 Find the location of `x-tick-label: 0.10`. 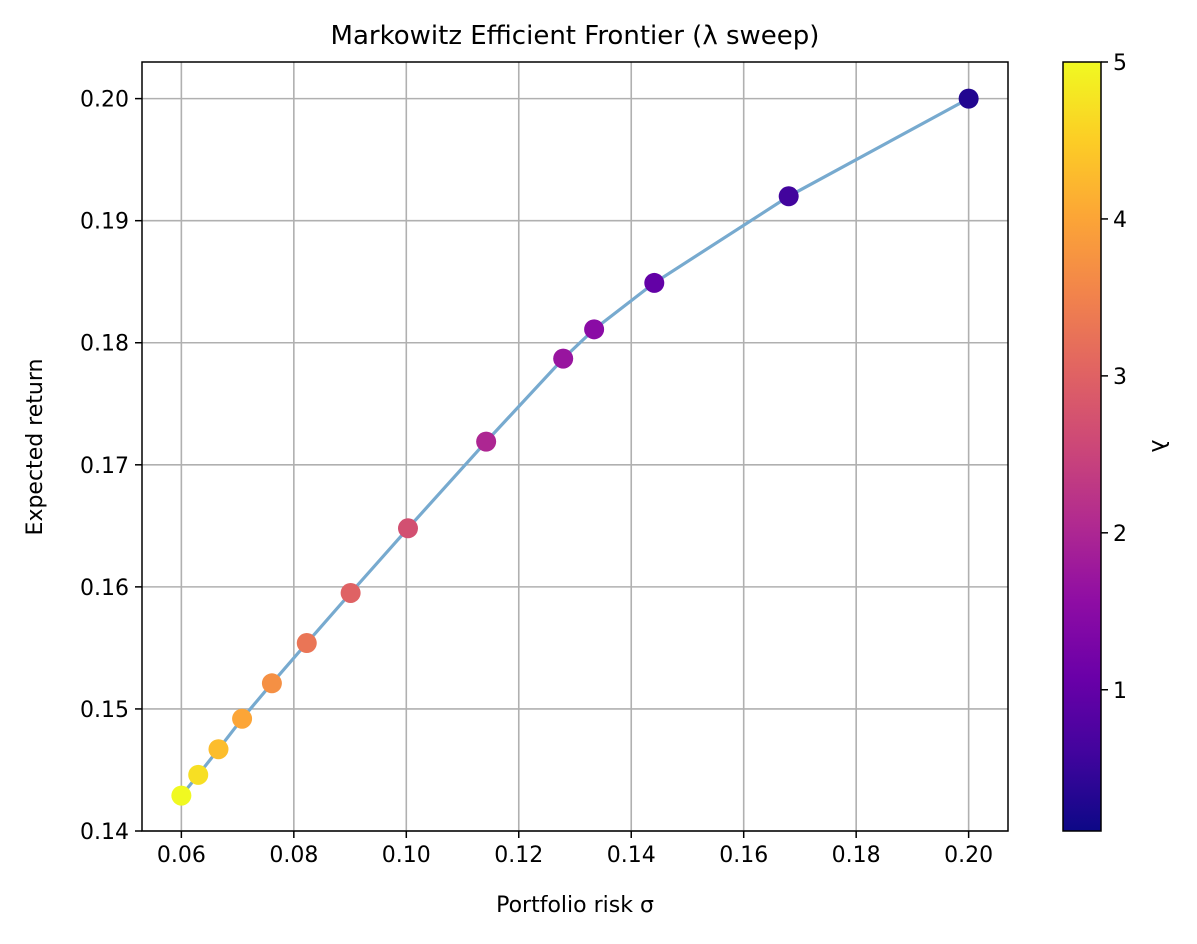

x-tick-label: 0.10 is located at coordinates (406, 855).